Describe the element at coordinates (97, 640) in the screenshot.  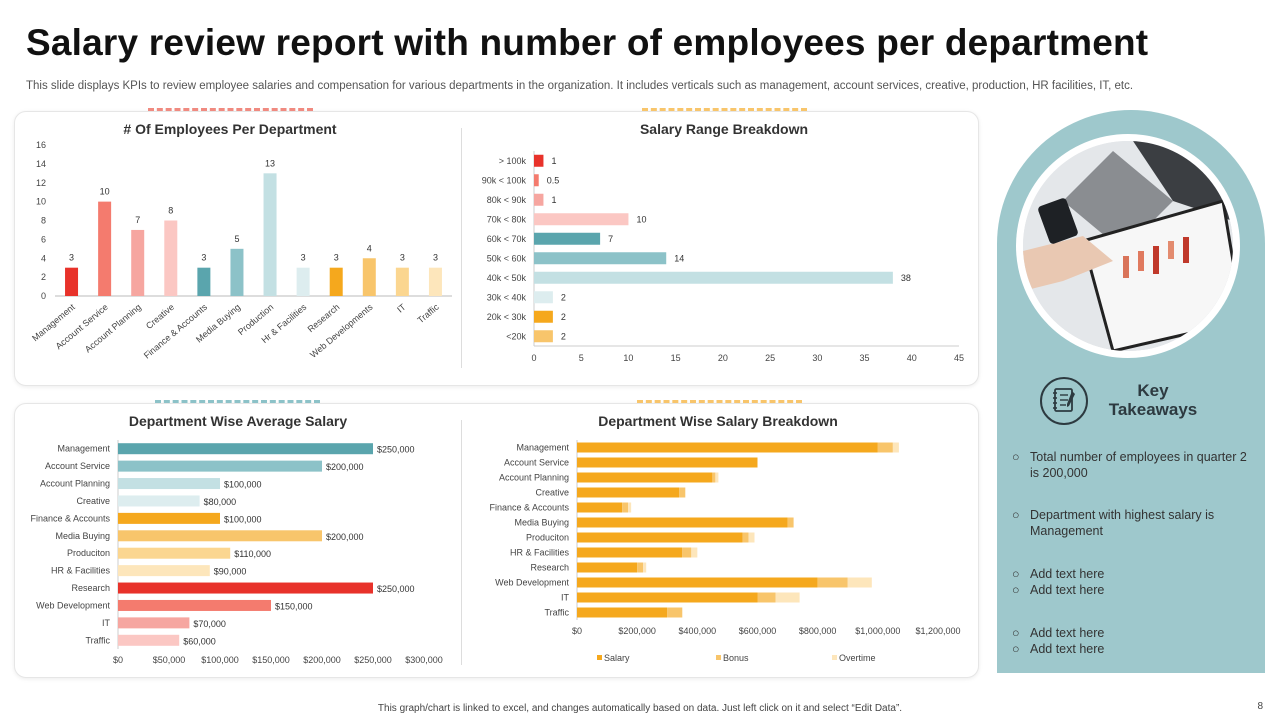
I see `y-tick-label: Traffic` at that location.